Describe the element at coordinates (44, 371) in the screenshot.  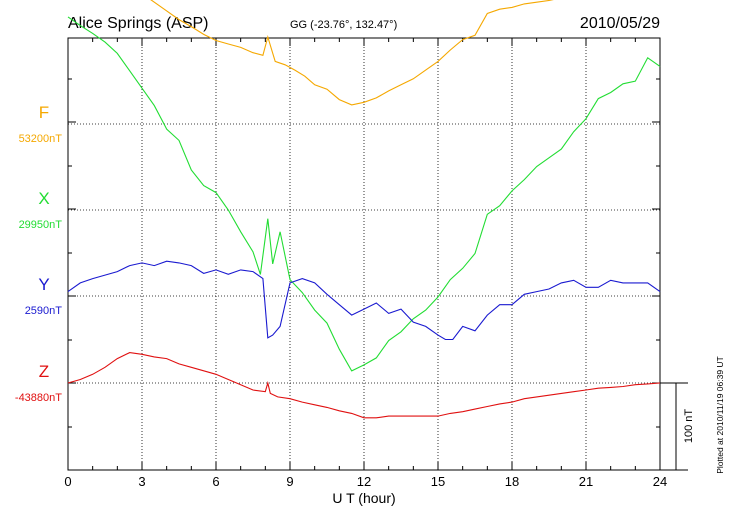
I see `series-name-z: Z` at that location.